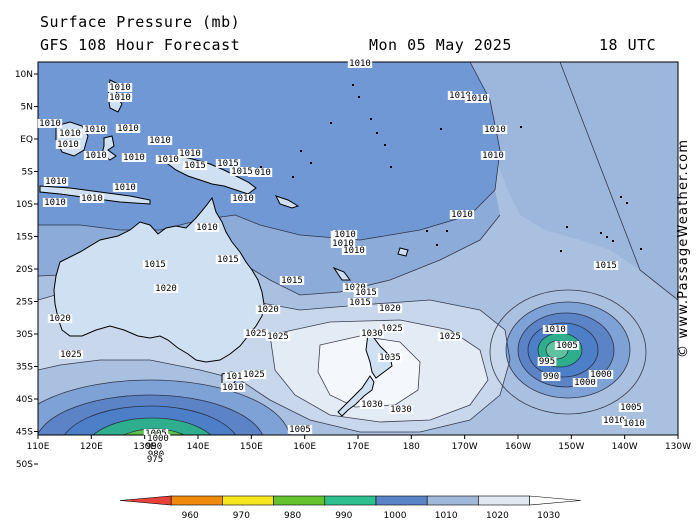 Image resolution: width=700 pixels, height=525 pixels. Describe the element at coordinates (343, 516) in the screenshot. I see `legend-tick-label: 990` at that location.